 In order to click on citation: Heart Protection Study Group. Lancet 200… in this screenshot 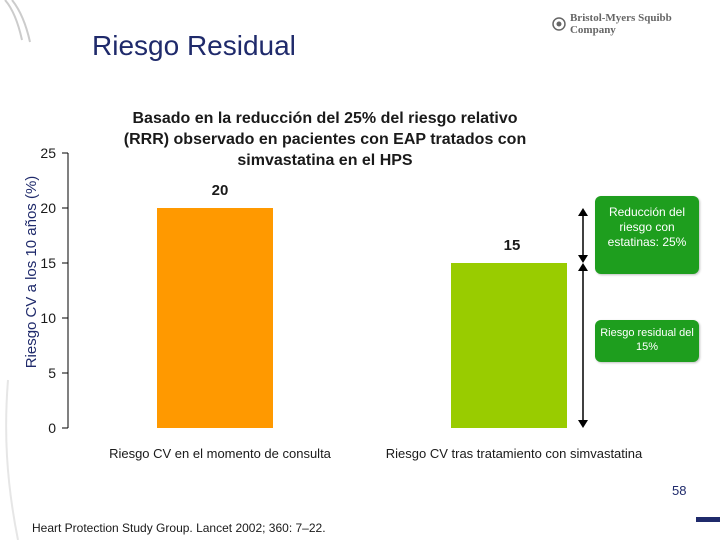, I will do `click(179, 528)`.